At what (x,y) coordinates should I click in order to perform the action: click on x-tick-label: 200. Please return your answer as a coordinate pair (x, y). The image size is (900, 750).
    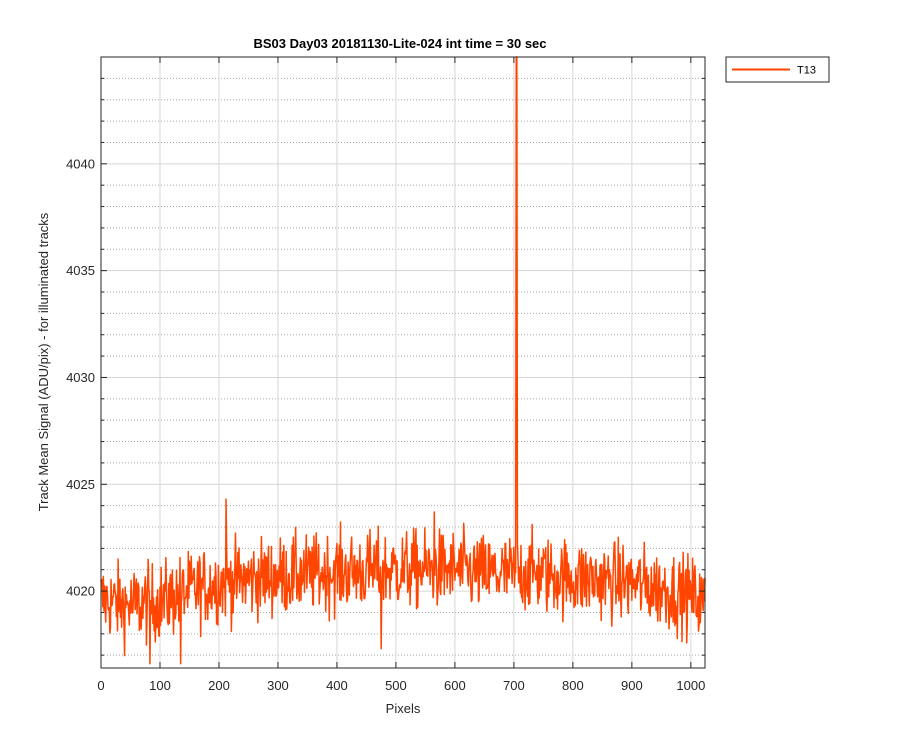
    Looking at the image, I should click on (219, 685).